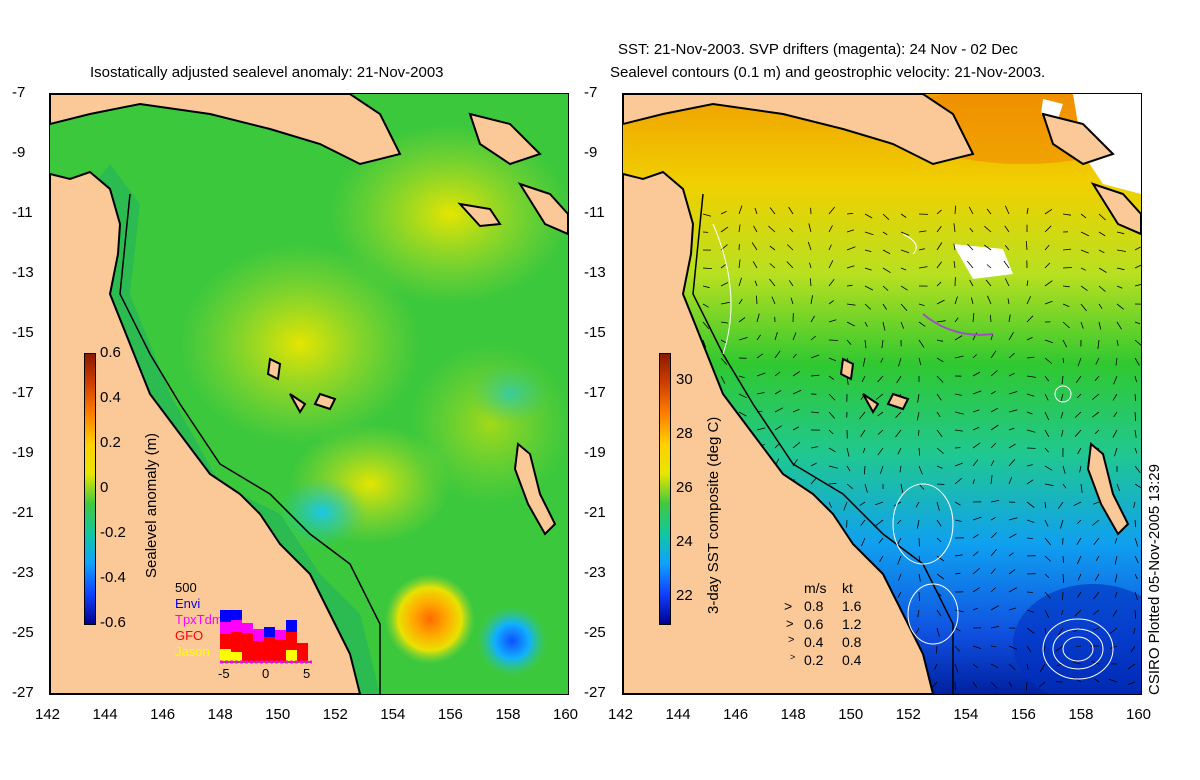  Describe the element at coordinates (665, 489) in the screenshot. I see `right-colorbar` at that location.